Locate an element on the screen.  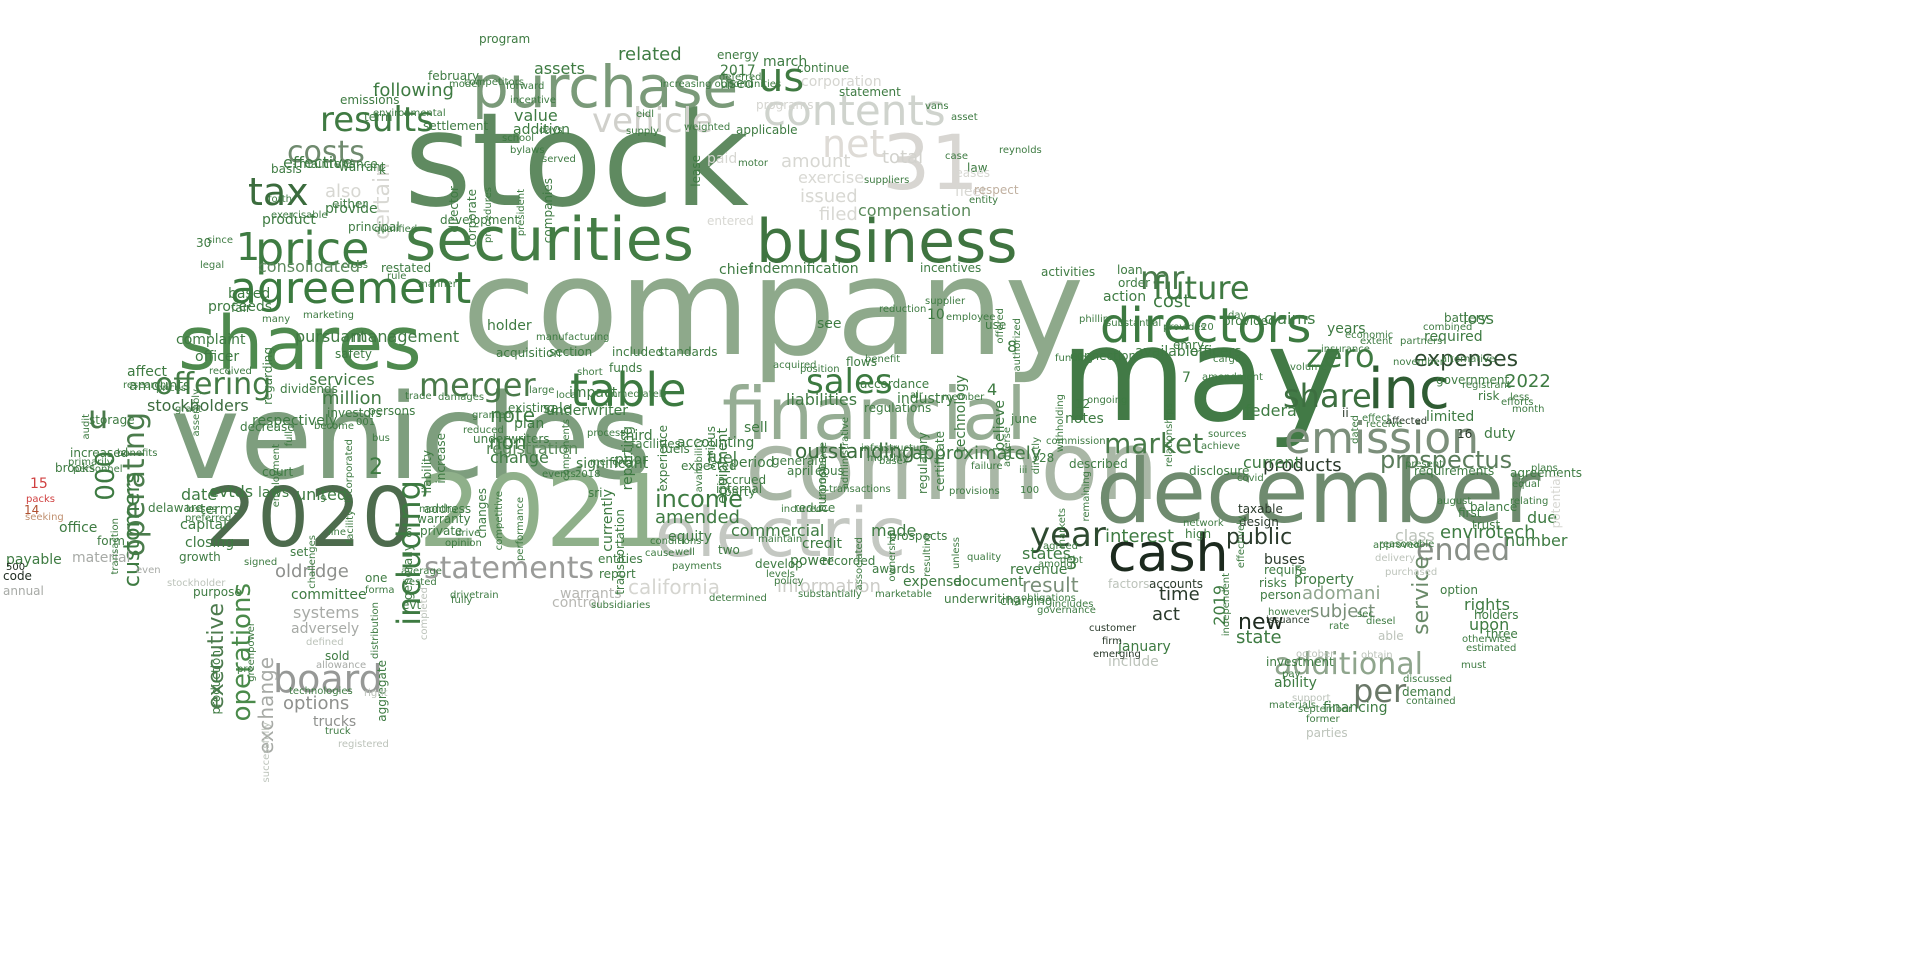
word-impact: impact is located at coordinates (593, 393).